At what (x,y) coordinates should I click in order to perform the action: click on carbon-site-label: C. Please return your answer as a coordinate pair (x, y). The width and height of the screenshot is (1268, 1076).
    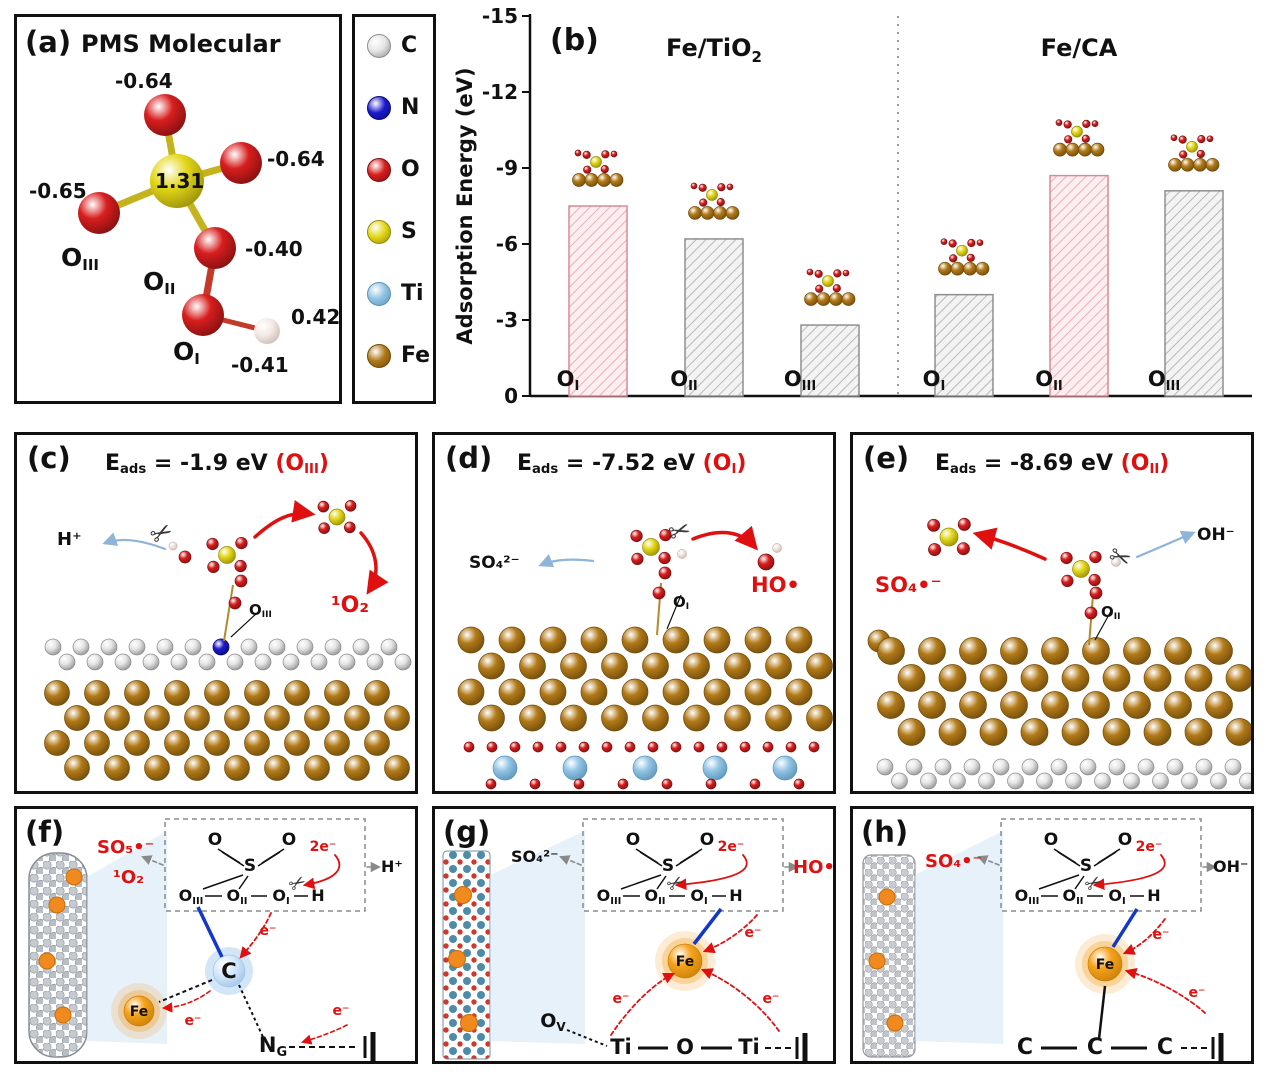
    Looking at the image, I should click on (228, 971).